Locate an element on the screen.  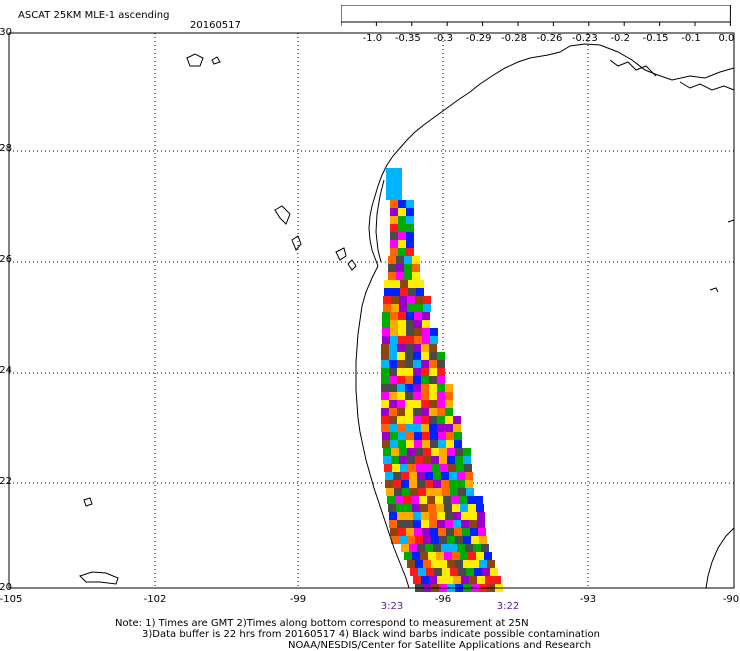
legend-label: -0.15 is located at coordinates (655, 38).